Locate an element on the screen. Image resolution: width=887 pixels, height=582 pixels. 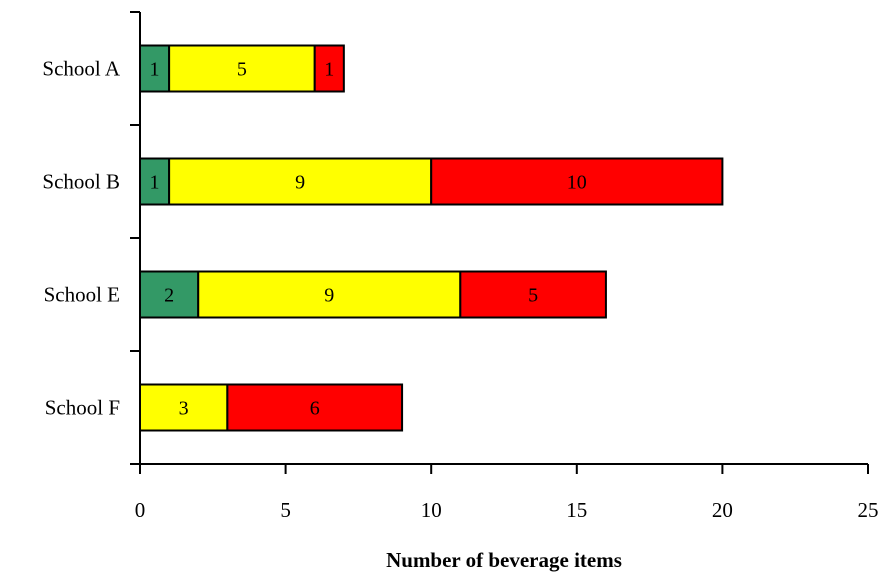
data-label-school-a-segment-1: 1 is located at coordinates (155, 70).